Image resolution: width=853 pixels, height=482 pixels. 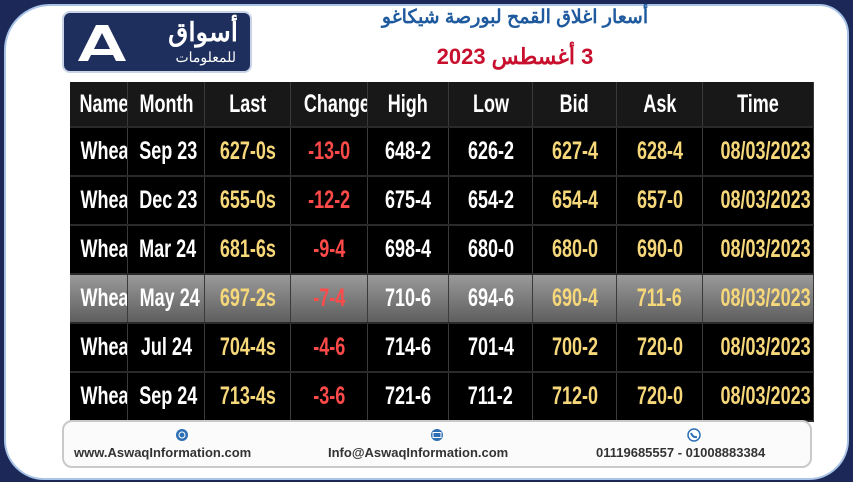 I want to click on cell-text: 655-0s, so click(x=247, y=200).